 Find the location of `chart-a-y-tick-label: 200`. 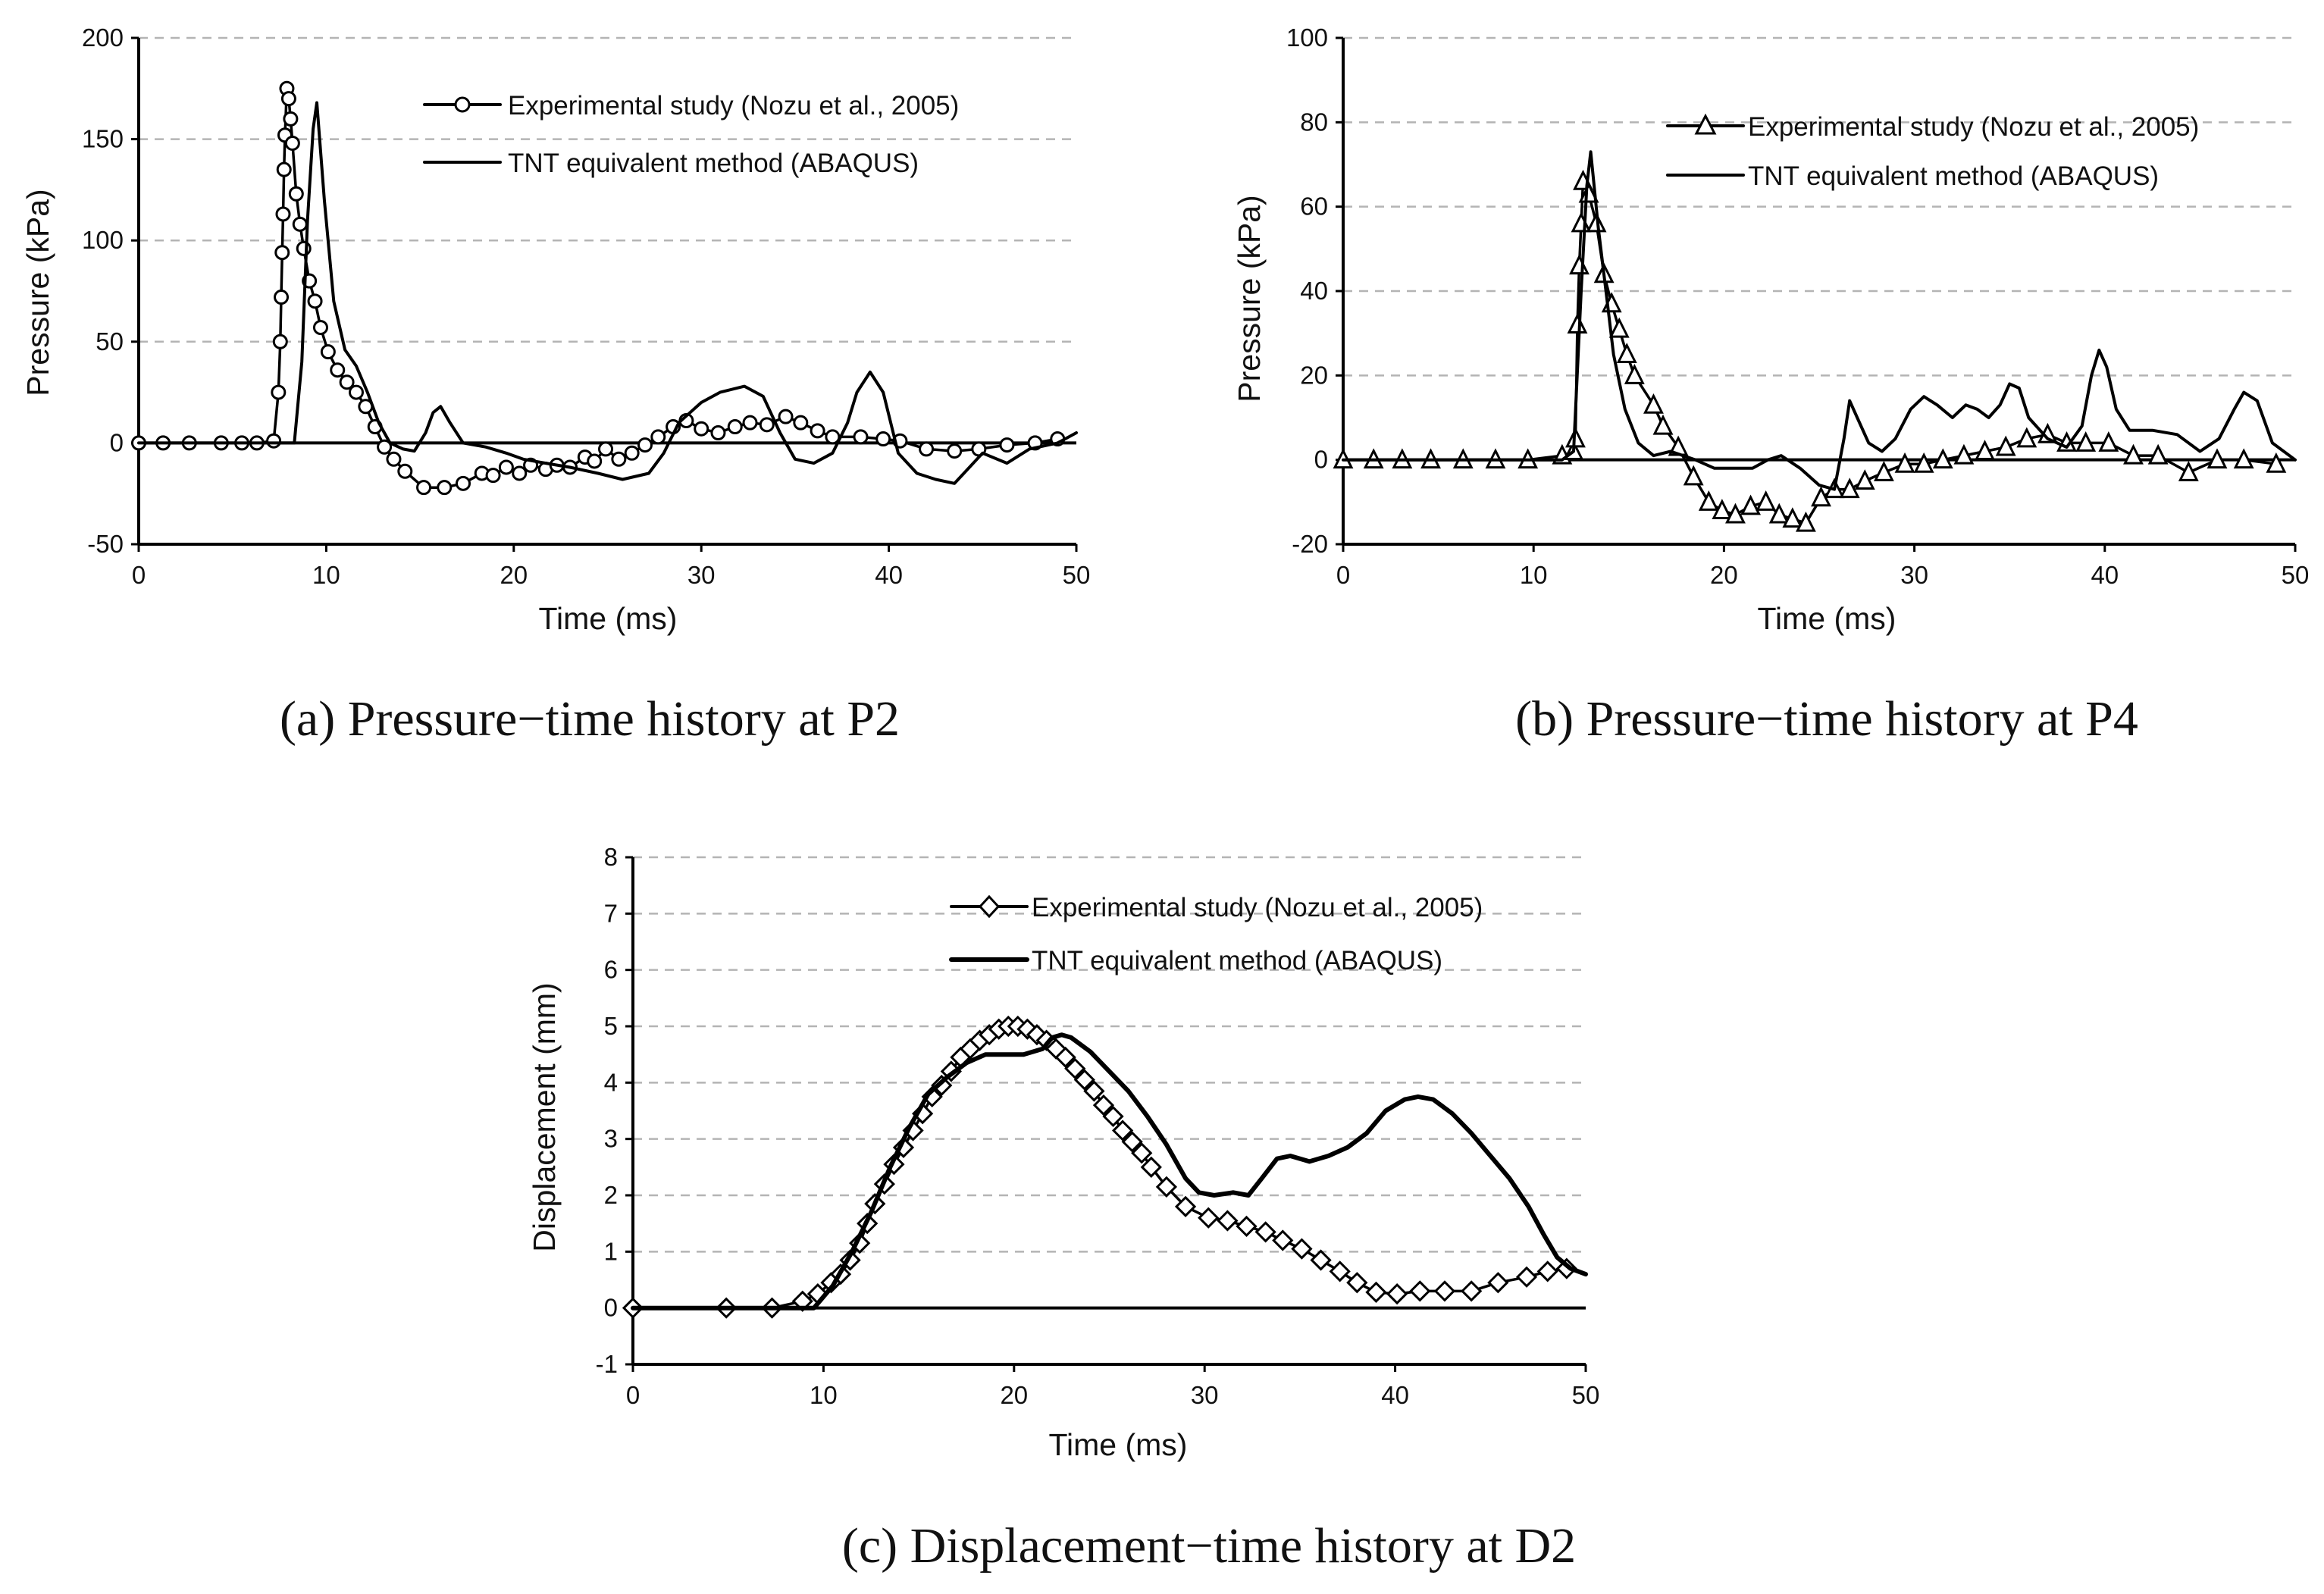

chart-a-y-tick-label: 200 is located at coordinates (103, 37).